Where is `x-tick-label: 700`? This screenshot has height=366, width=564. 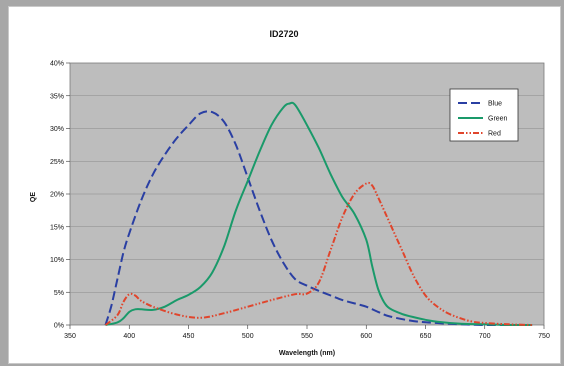
x-tick-label: 700 is located at coordinates (485, 336).